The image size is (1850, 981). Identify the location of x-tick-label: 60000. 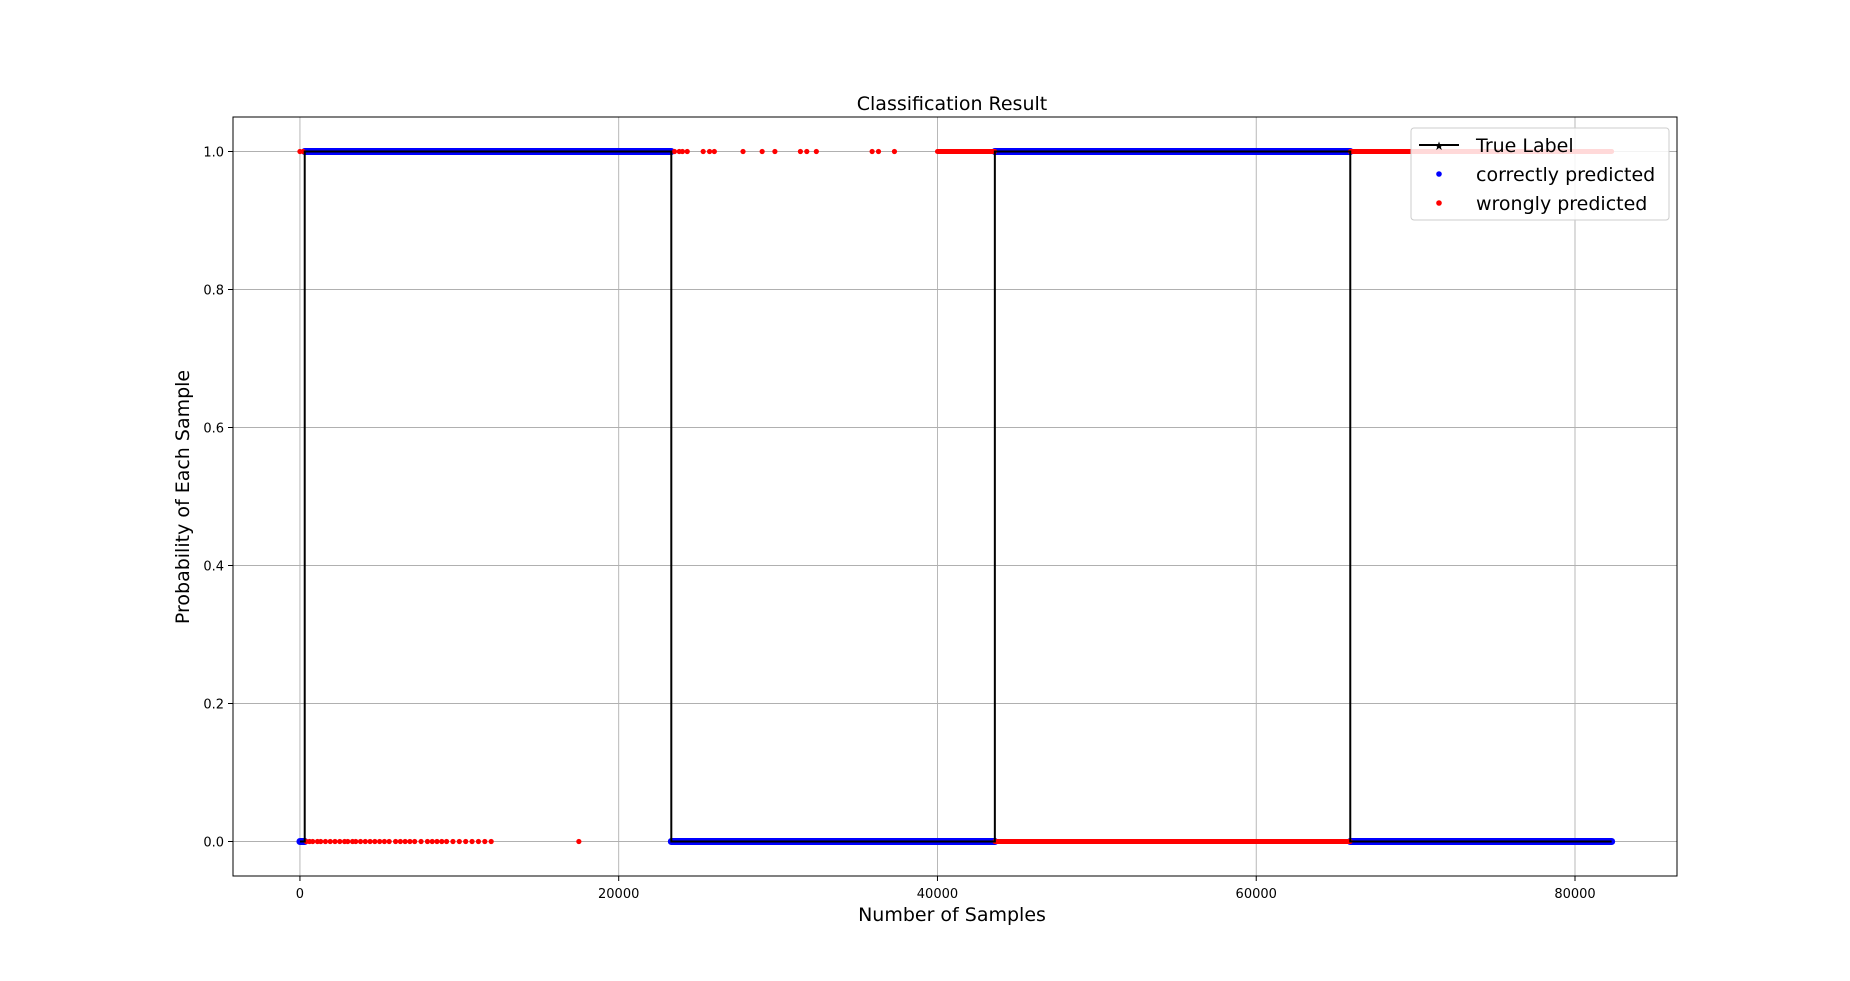
(1256, 894).